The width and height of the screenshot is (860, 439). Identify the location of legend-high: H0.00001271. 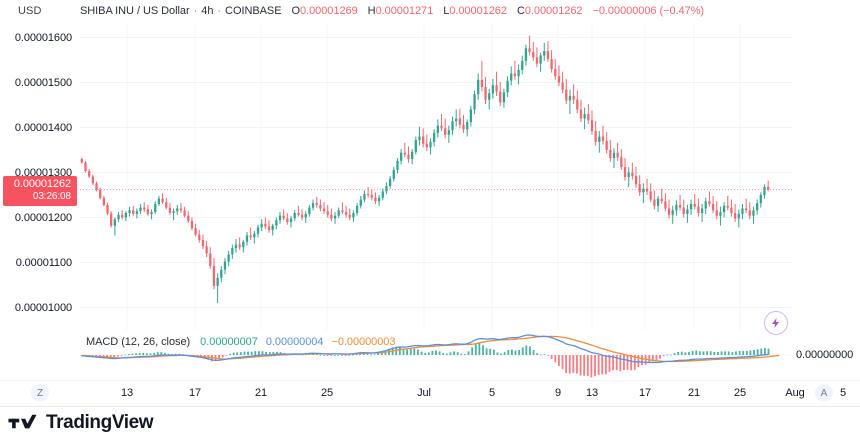
(401, 11).